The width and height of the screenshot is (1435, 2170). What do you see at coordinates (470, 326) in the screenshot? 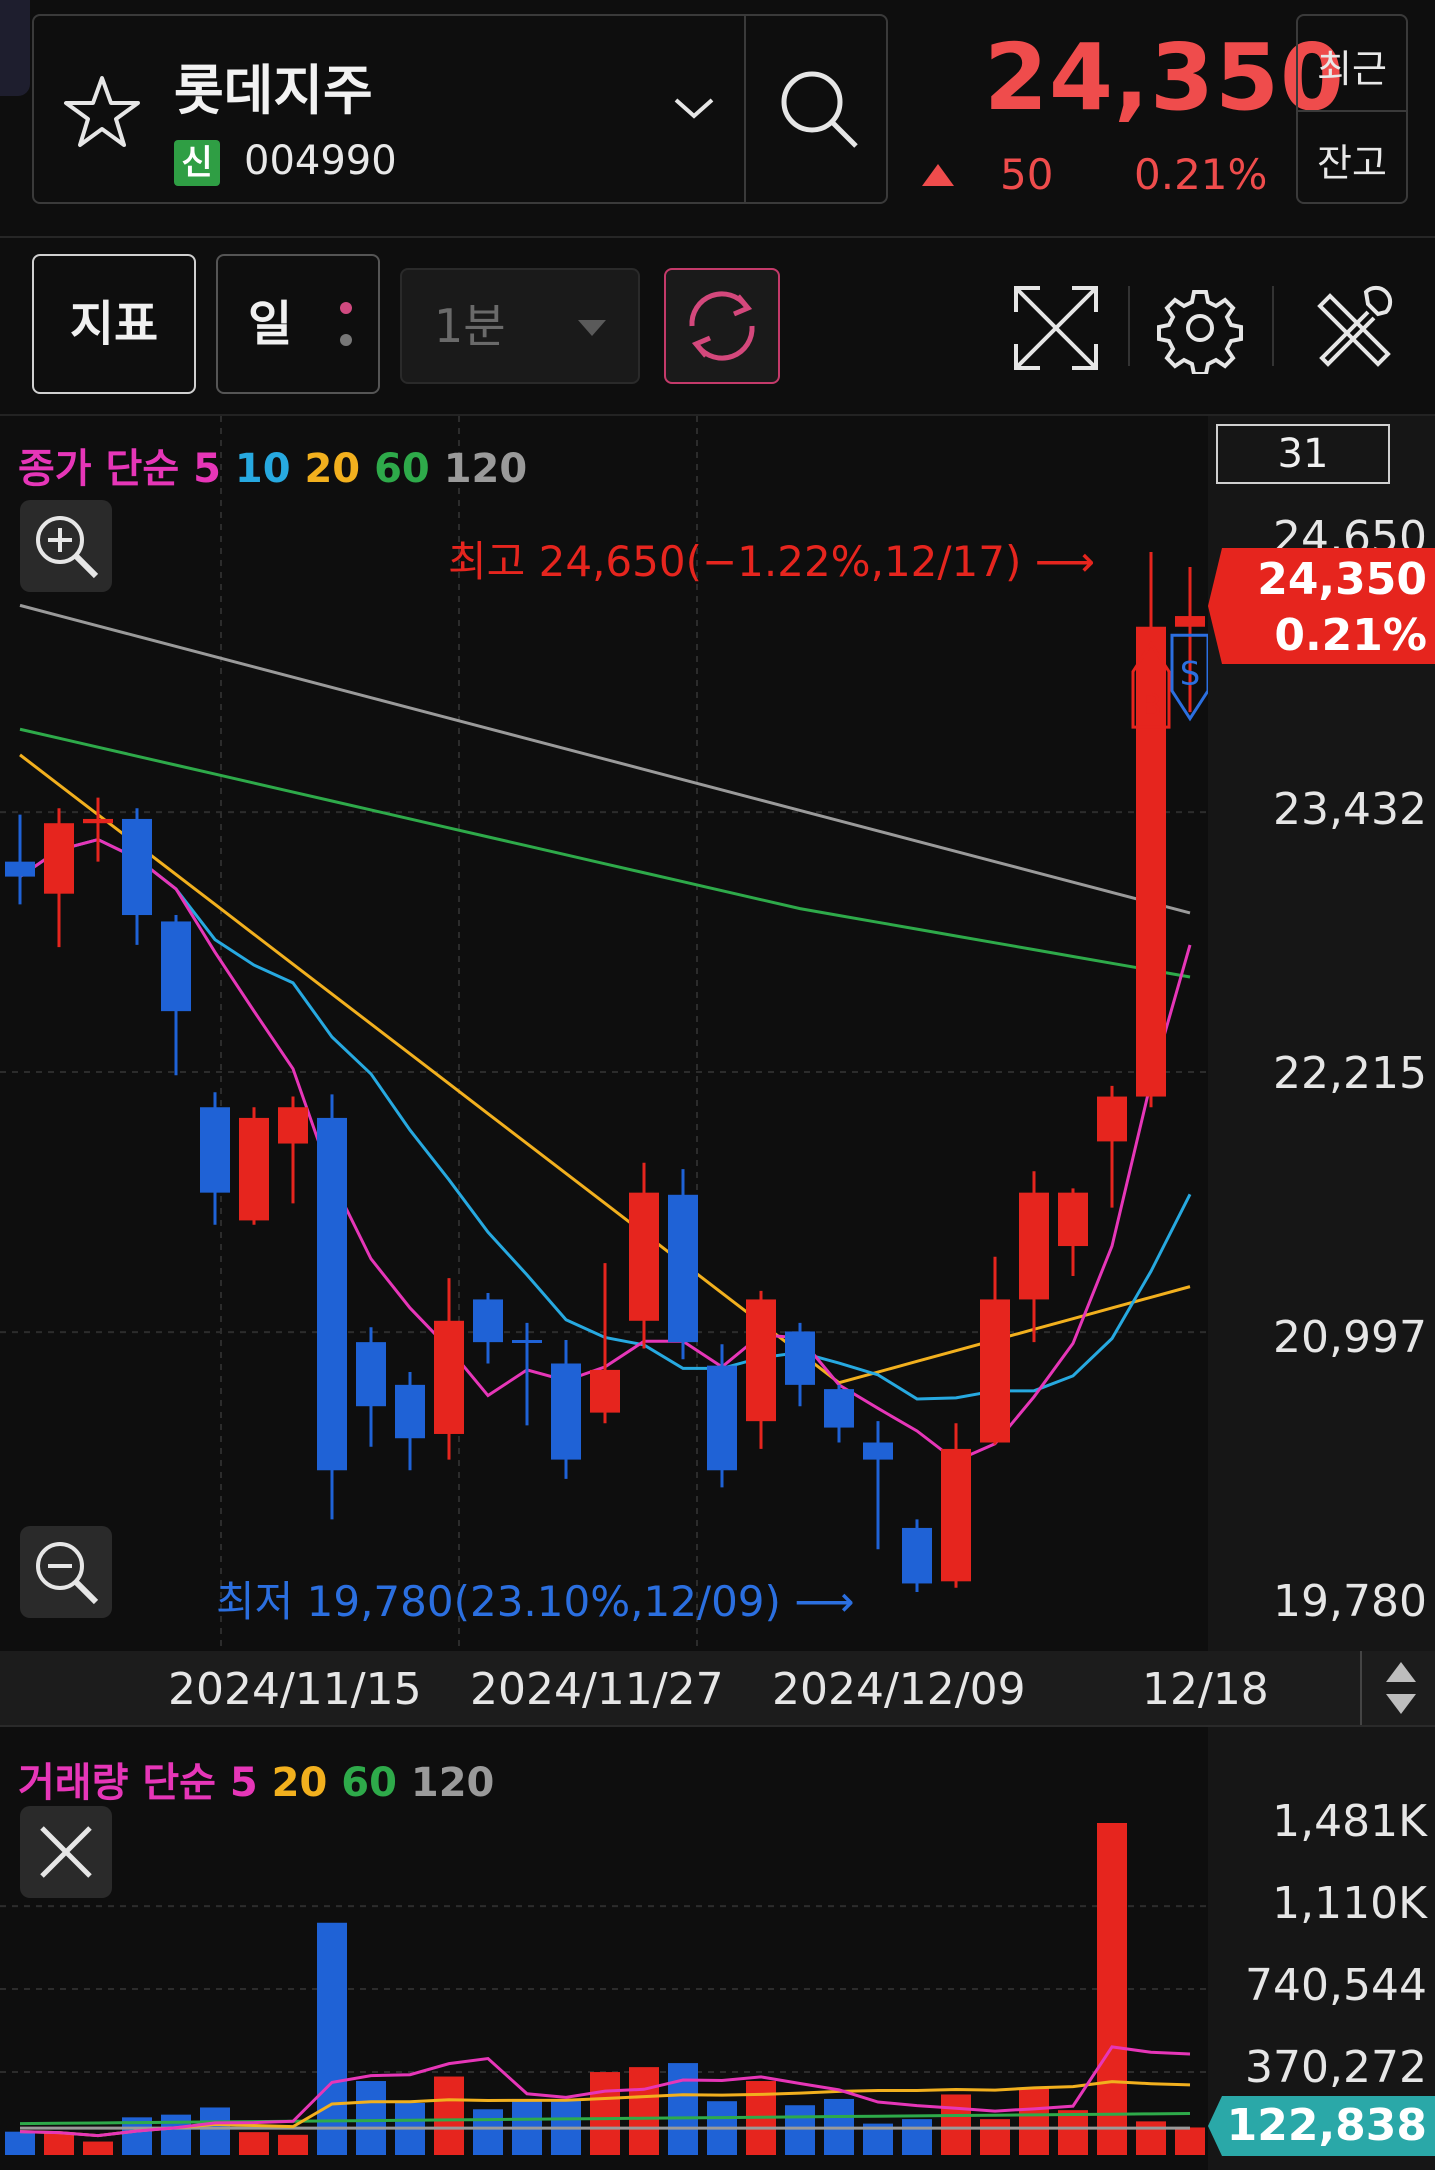
I see `interval-label: 1분` at bounding box center [470, 326].